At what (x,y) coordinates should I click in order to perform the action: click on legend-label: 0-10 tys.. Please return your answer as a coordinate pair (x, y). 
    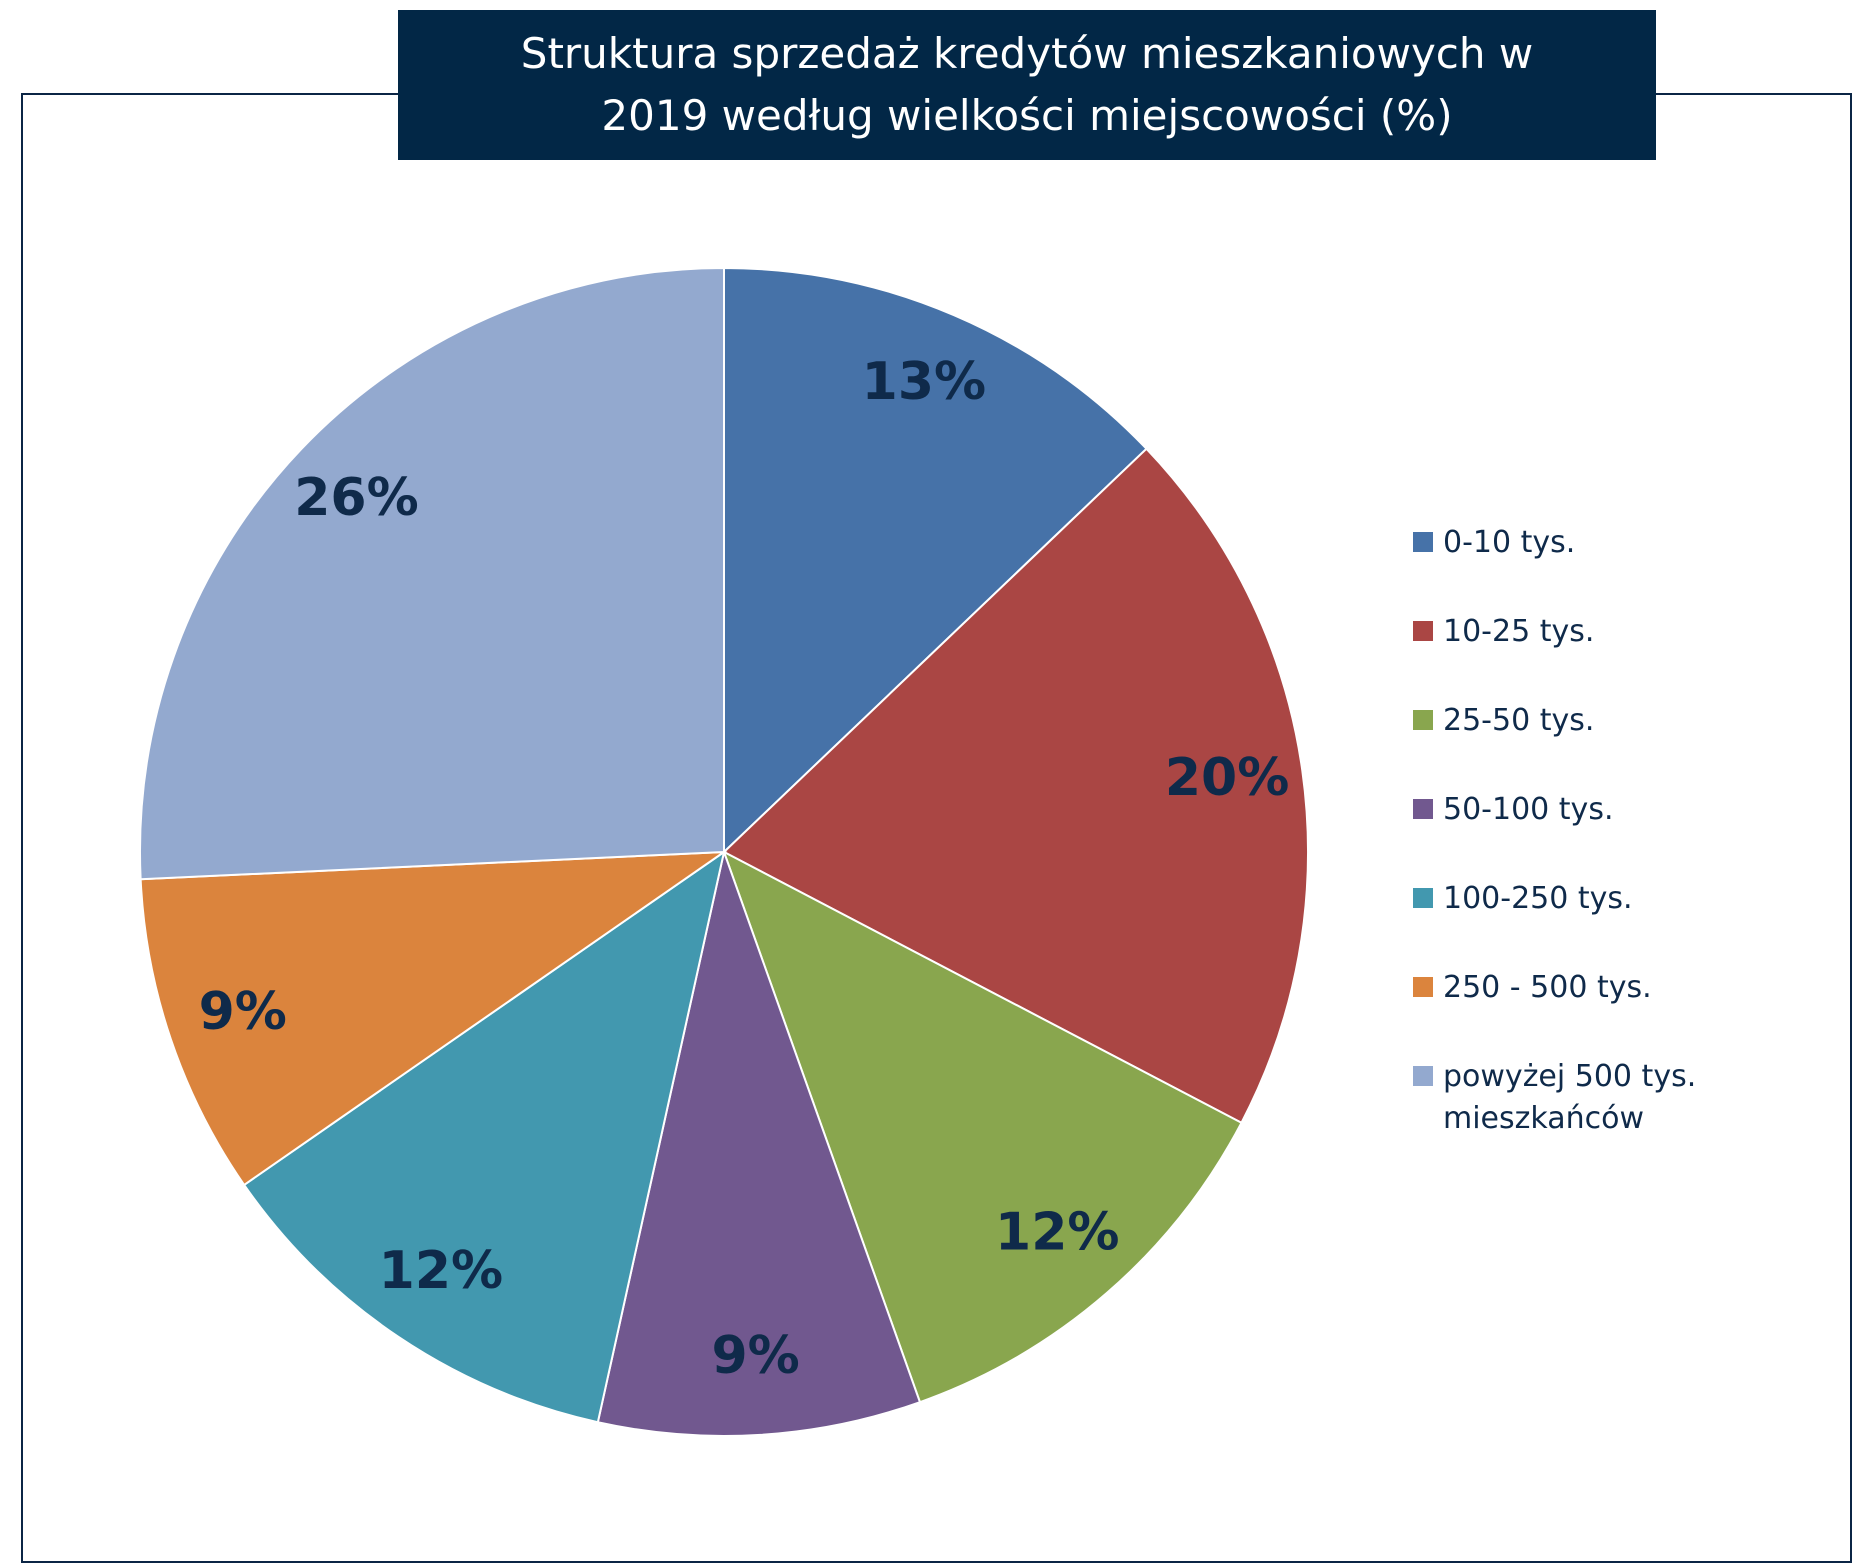
    Looking at the image, I should click on (1509, 542).